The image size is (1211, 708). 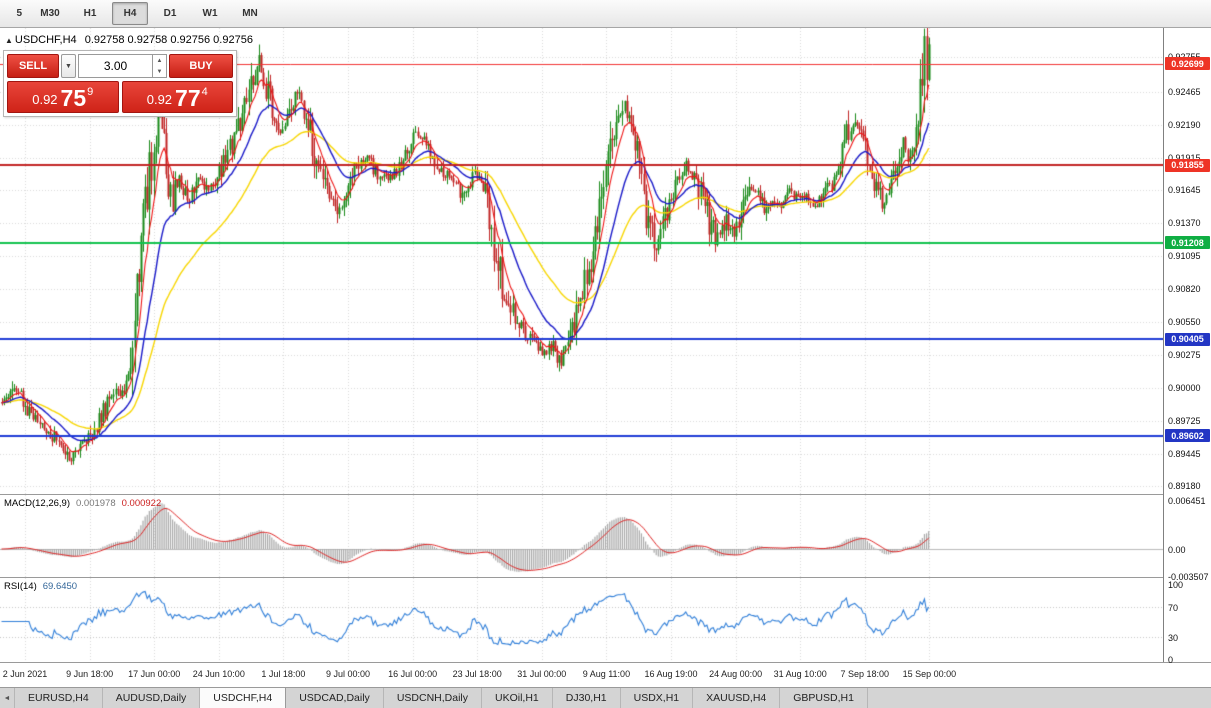 I want to click on chevron-left-icon: ◄, so click(x=7, y=698).